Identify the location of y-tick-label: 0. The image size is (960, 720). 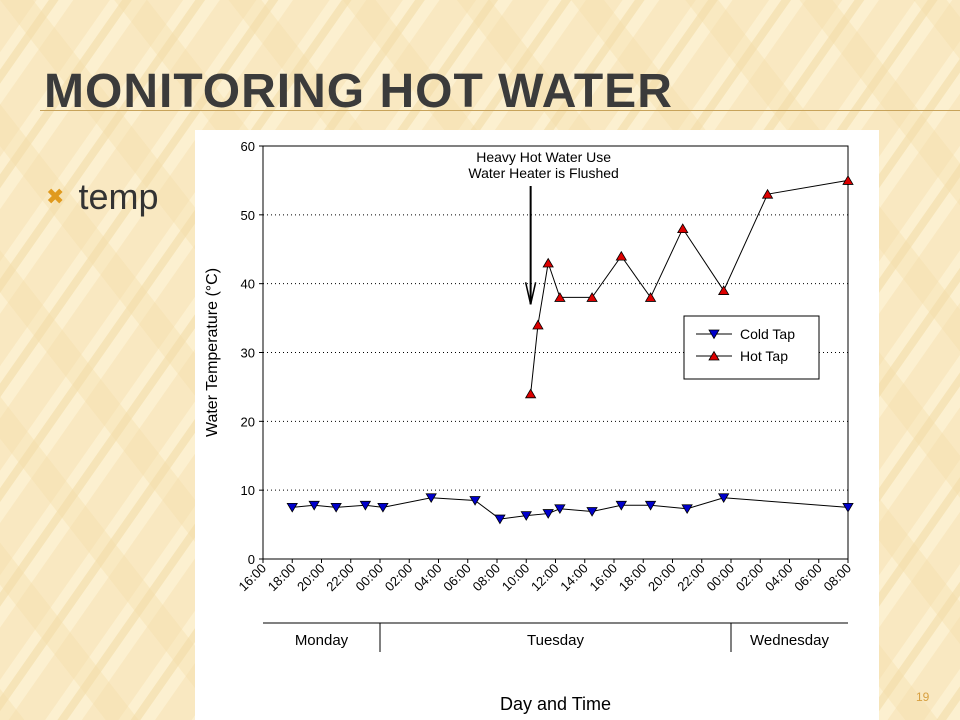
(251, 559).